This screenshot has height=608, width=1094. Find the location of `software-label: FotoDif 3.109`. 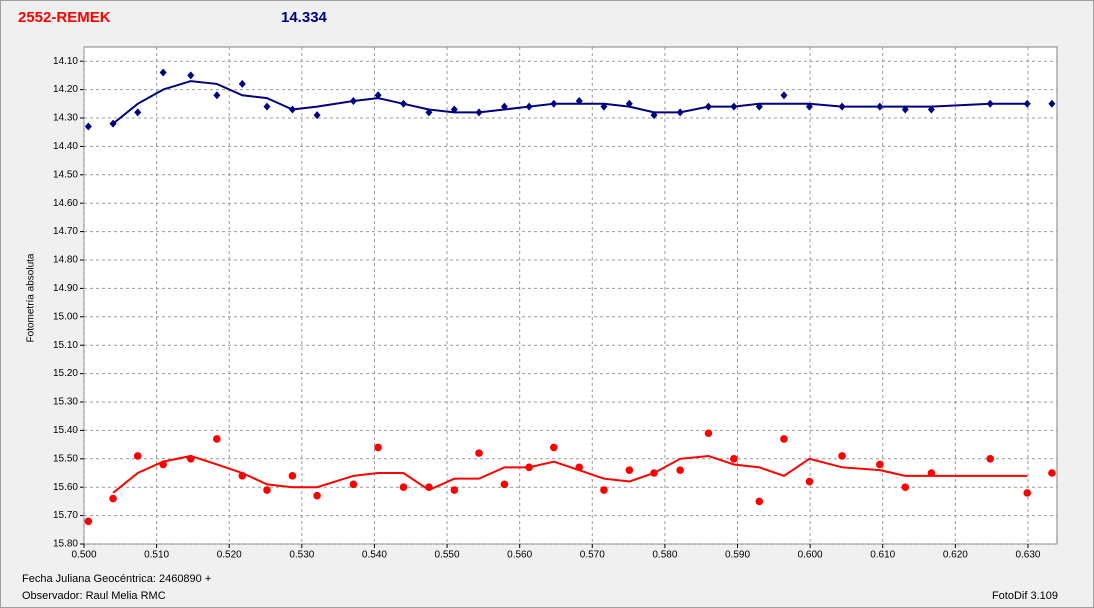

software-label: FotoDif 3.109 is located at coordinates (1025, 596).